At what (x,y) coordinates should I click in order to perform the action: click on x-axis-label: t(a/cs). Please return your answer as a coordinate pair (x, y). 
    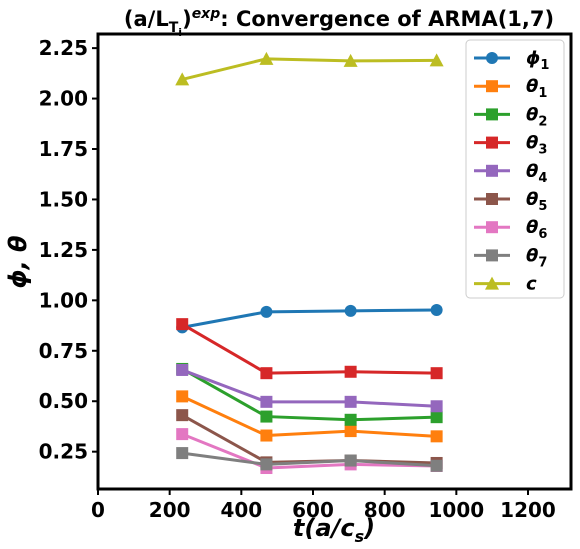
    Looking at the image, I should click on (334, 530).